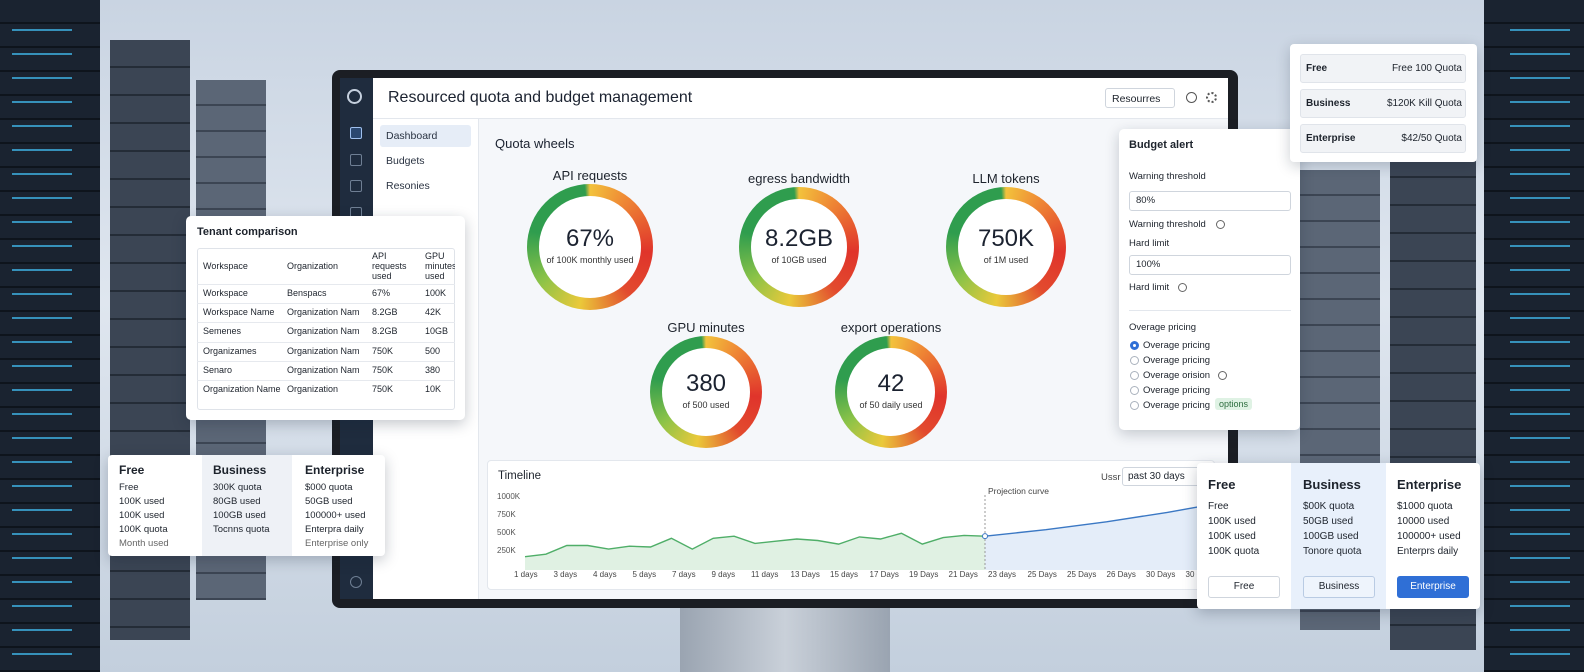 This screenshot has height=672, width=1584. What do you see at coordinates (590, 260) in the screenshot?
I see `wheel-sub: of 100K monthly used` at bounding box center [590, 260].